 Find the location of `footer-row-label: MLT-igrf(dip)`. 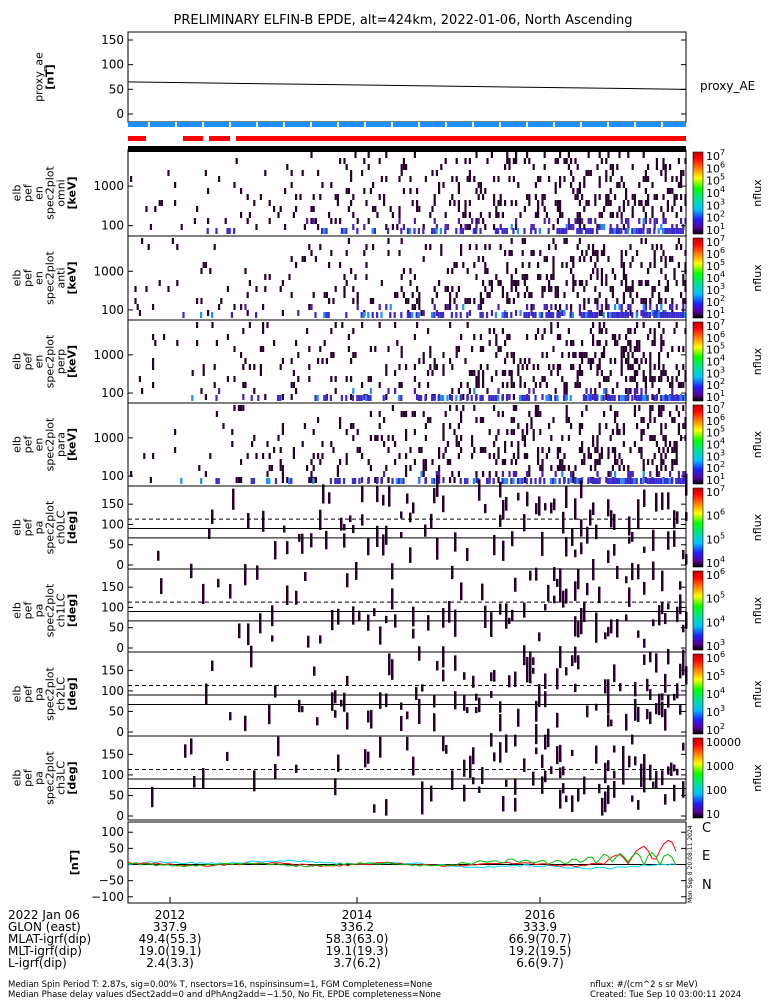

footer-row-label: MLT-igrf(dip) is located at coordinates (45, 951).